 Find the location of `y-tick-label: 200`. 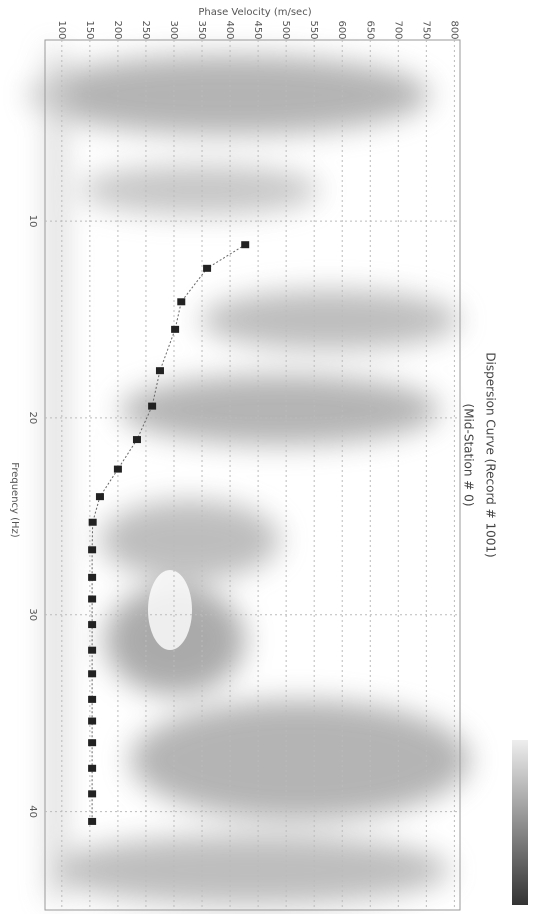

y-tick-label: 200 is located at coordinates (117, 29).